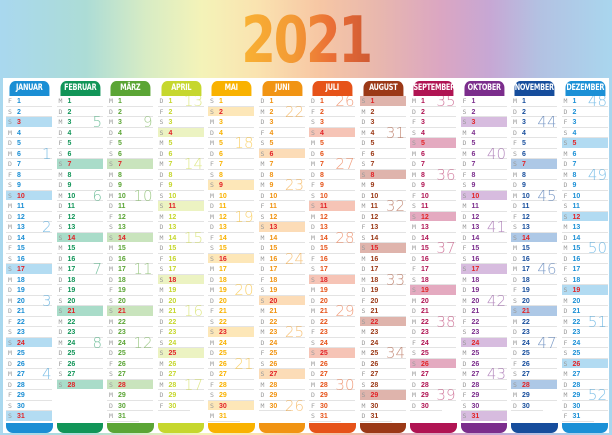 Image resolution: width=612 pixels, height=435 pixels. I want to click on day-row: M 29, so click(584, 395).